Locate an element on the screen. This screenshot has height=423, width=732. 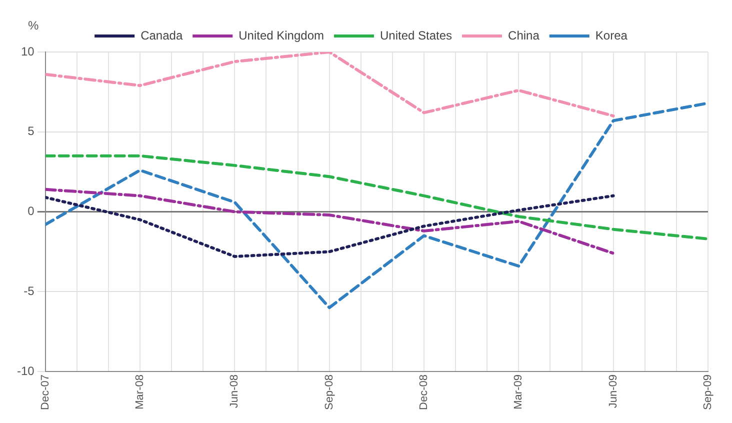
y-tick-label: 10 is located at coordinates (27, 51).